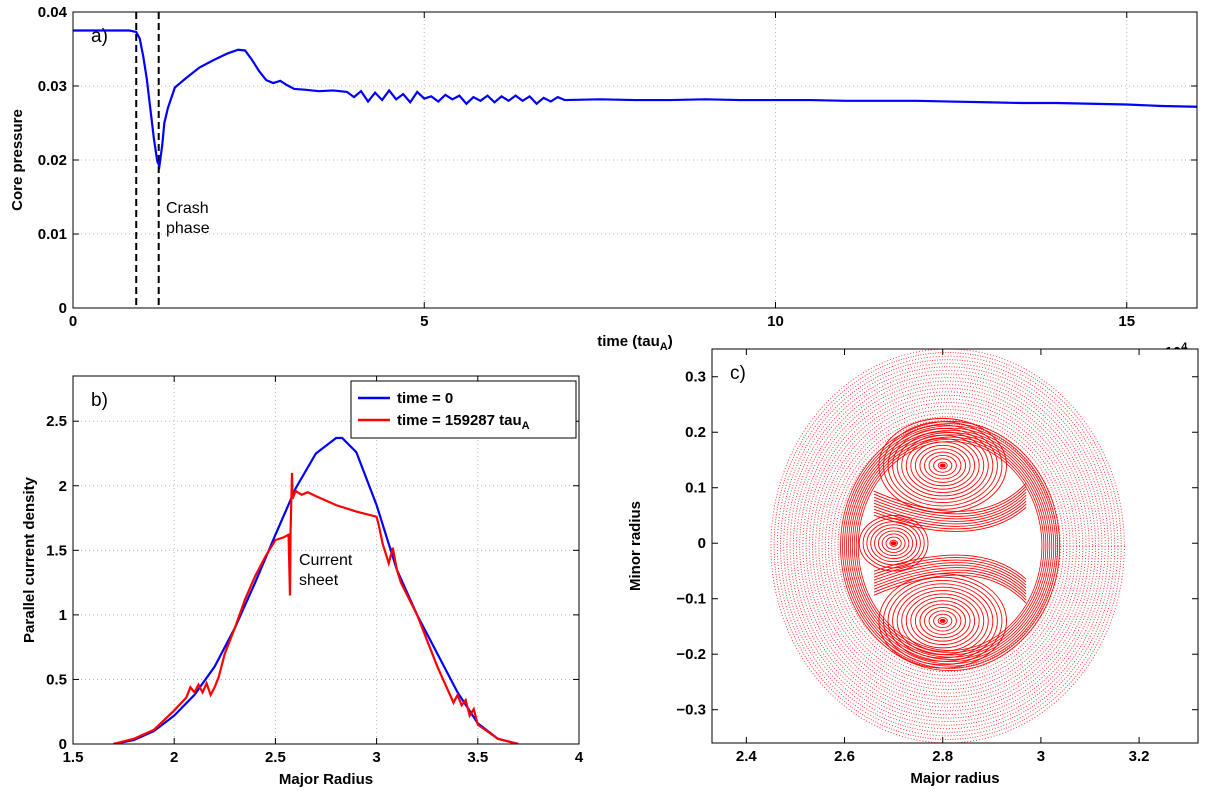 The height and width of the screenshot is (795, 1210). What do you see at coordinates (316, 608) in the screenshot?
I see `series-time-late-line` at bounding box center [316, 608].